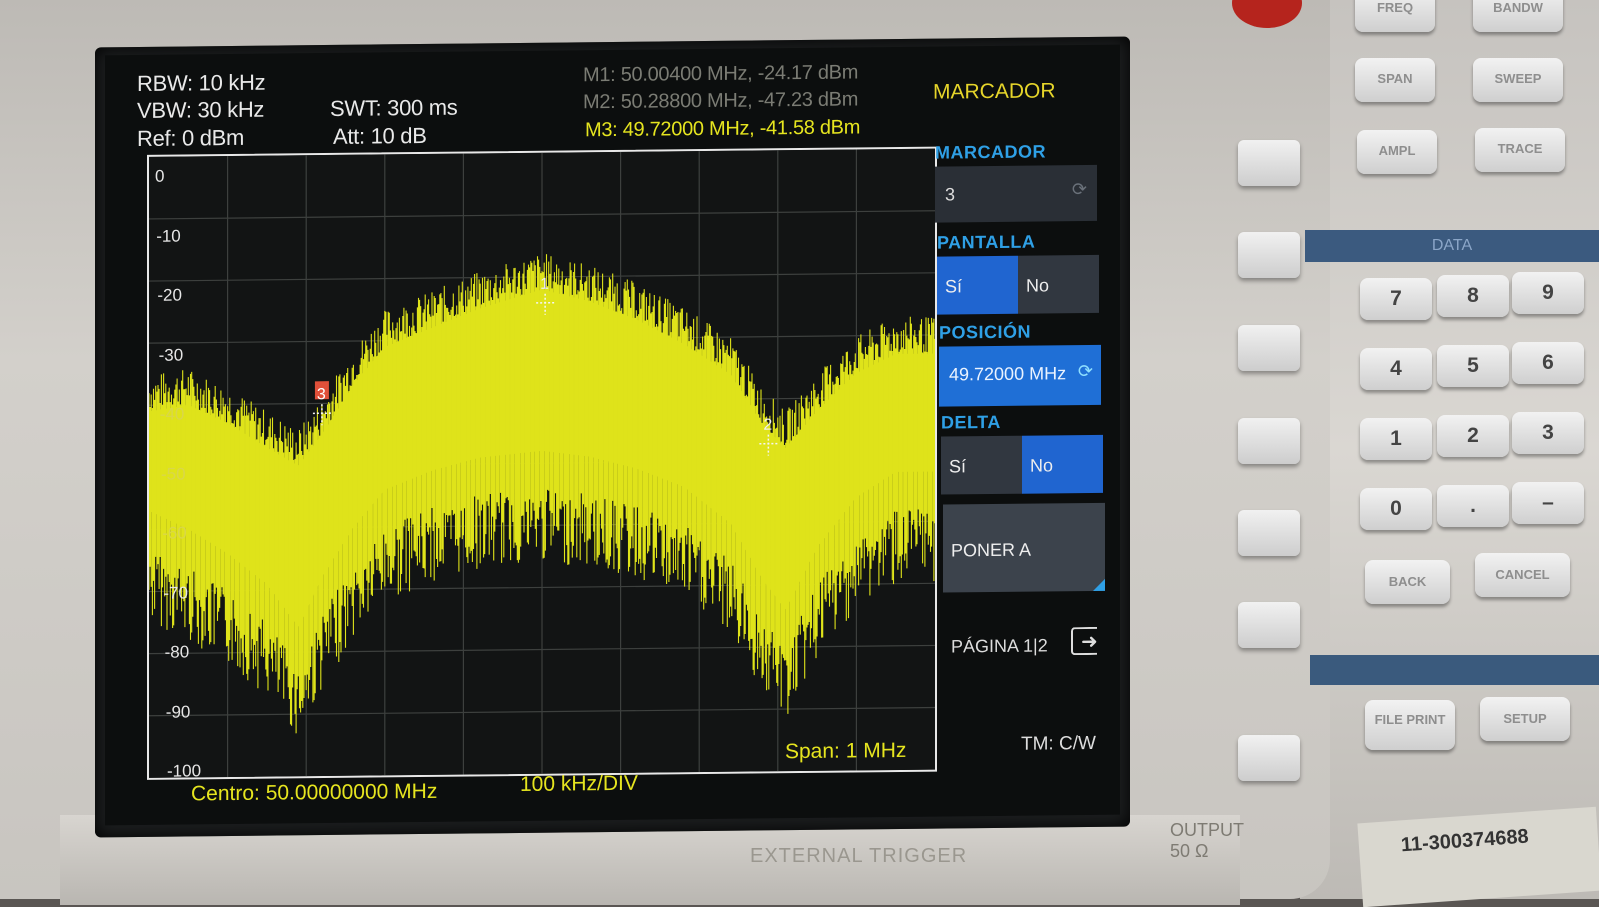 The height and width of the screenshot is (907, 1599). What do you see at coordinates (1007, 373) in the screenshot?
I see `posicion-value: 49.72000 MHz` at bounding box center [1007, 373].